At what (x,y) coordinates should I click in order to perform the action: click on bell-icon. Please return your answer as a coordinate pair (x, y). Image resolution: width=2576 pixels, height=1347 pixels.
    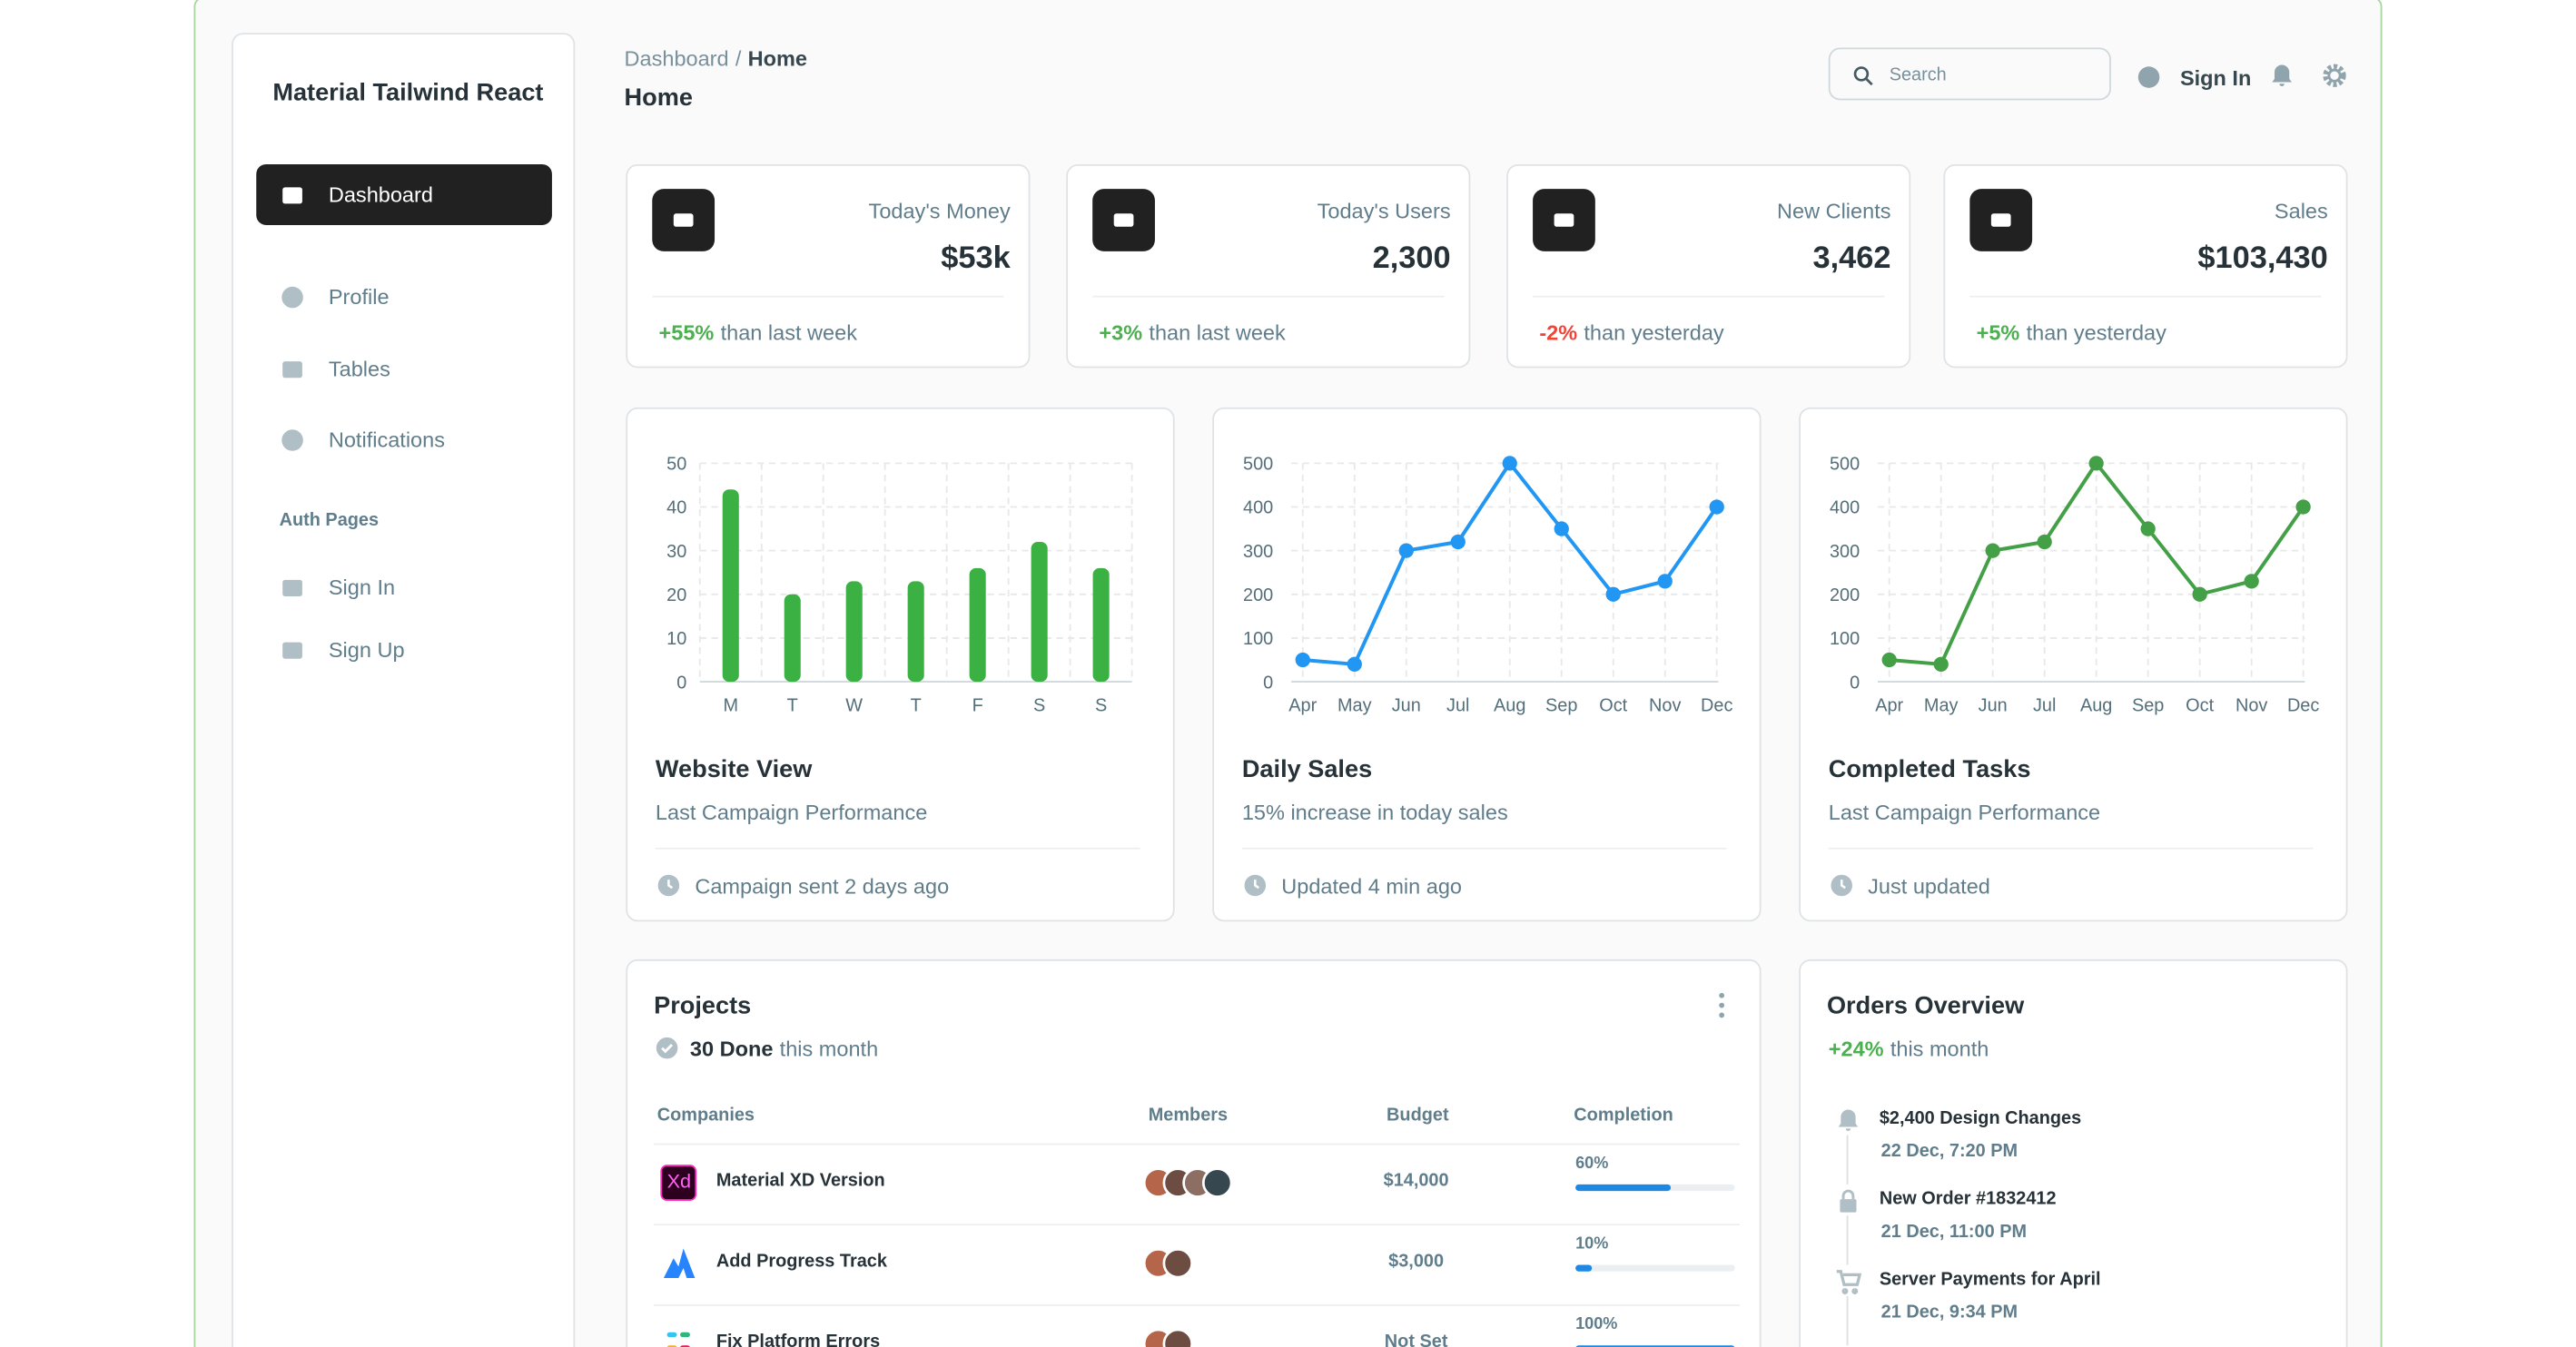
    Looking at the image, I should click on (2282, 76).